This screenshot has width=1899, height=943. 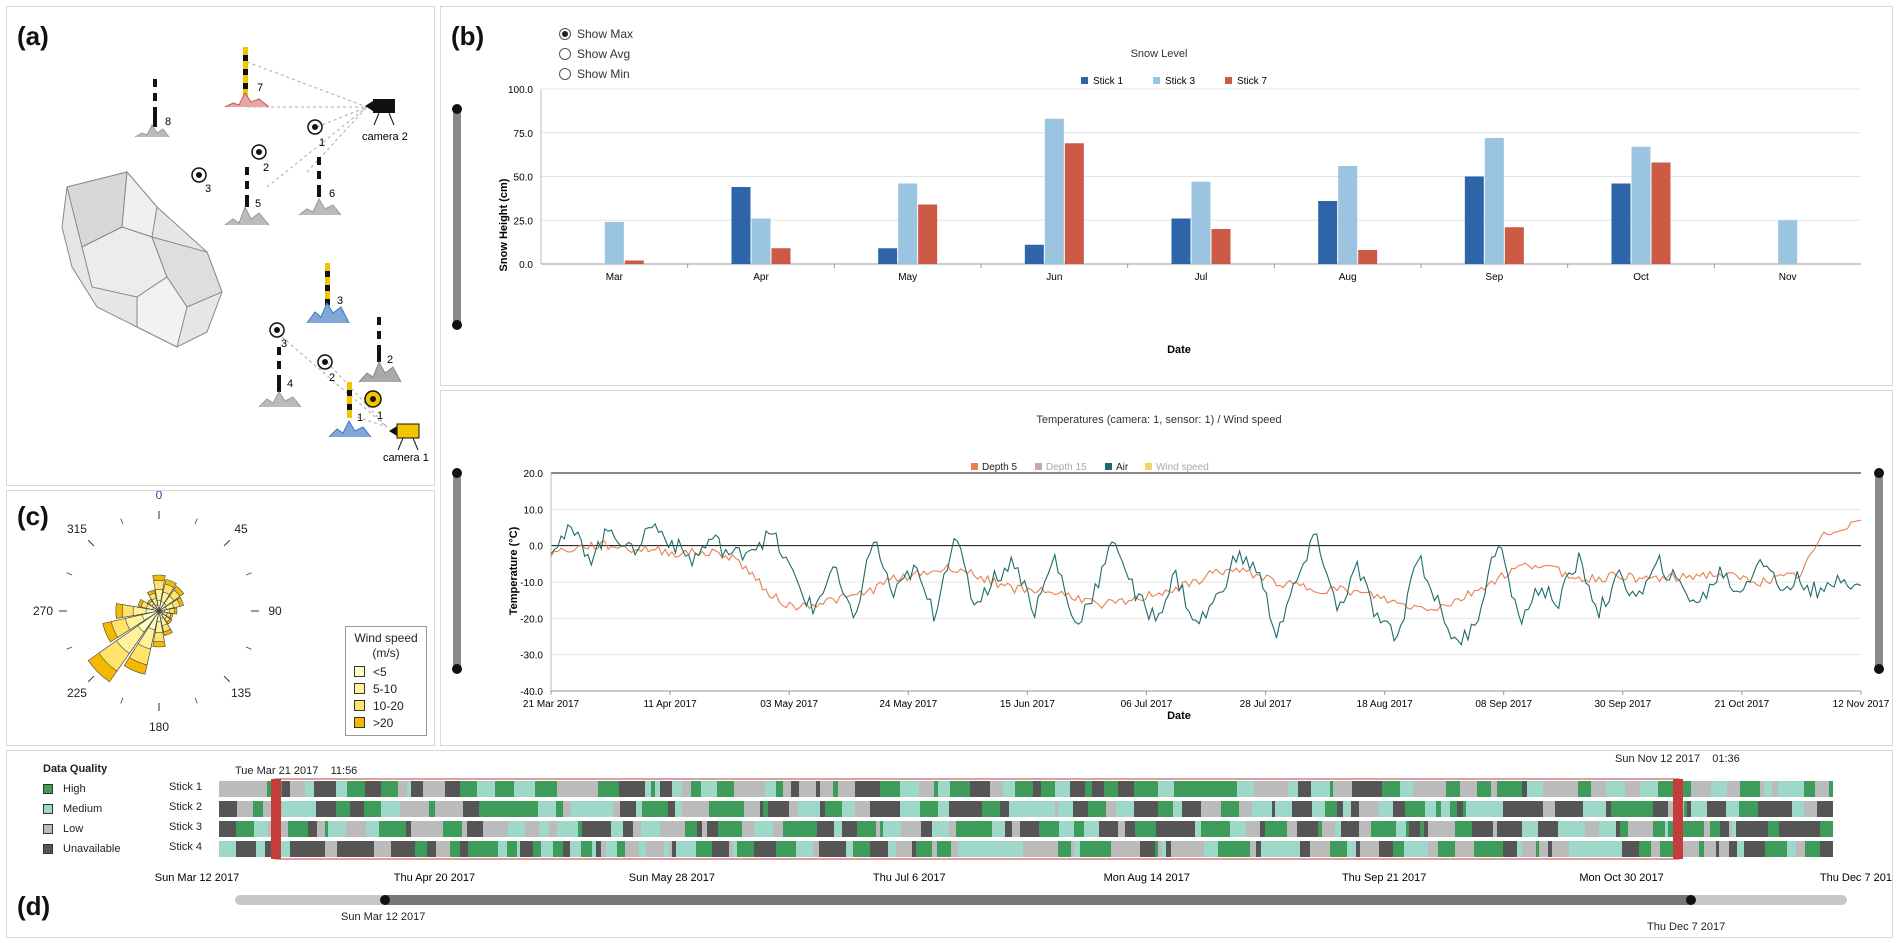 What do you see at coordinates (468, 36) in the screenshot?
I see `panel-label-b: (b)` at bounding box center [468, 36].